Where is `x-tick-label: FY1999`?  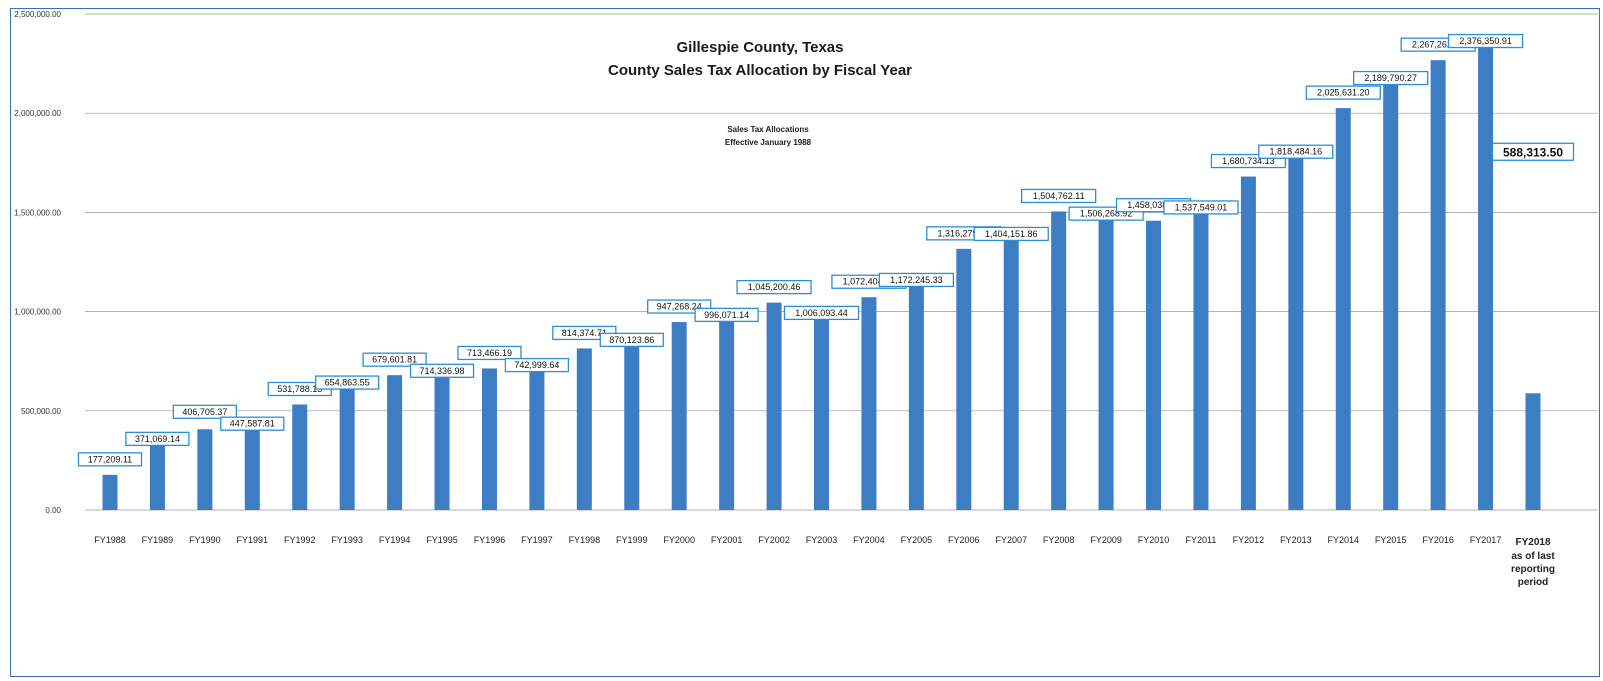 x-tick-label: FY1999 is located at coordinates (632, 540).